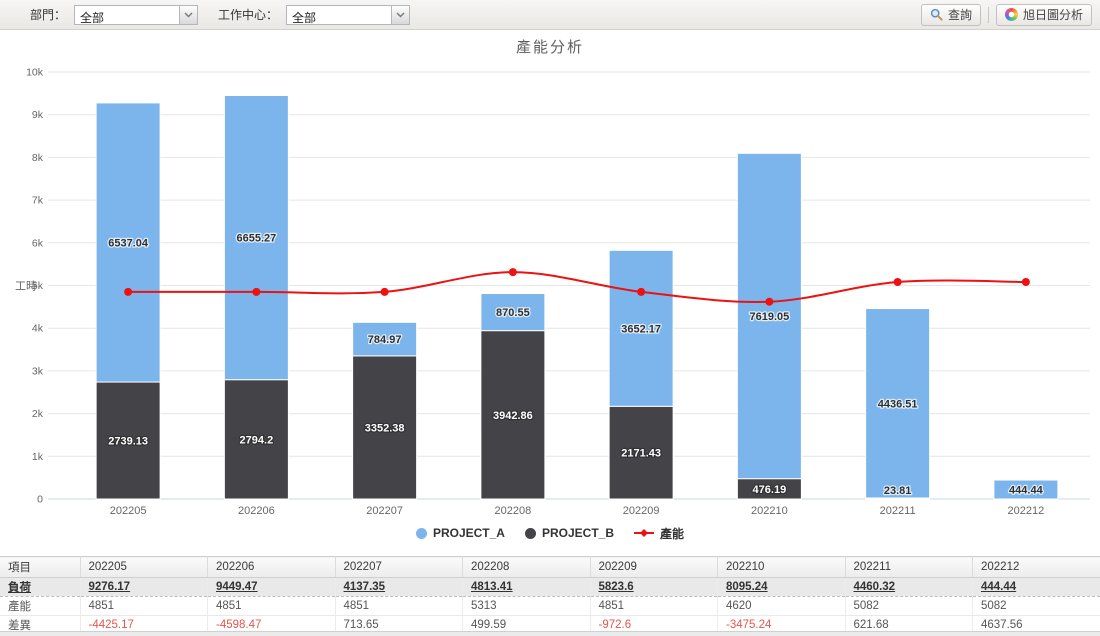 Image resolution: width=1100 pixels, height=636 pixels. Describe the element at coordinates (40, 587) in the screenshot. I see `row-label-load: 負荷` at that location.